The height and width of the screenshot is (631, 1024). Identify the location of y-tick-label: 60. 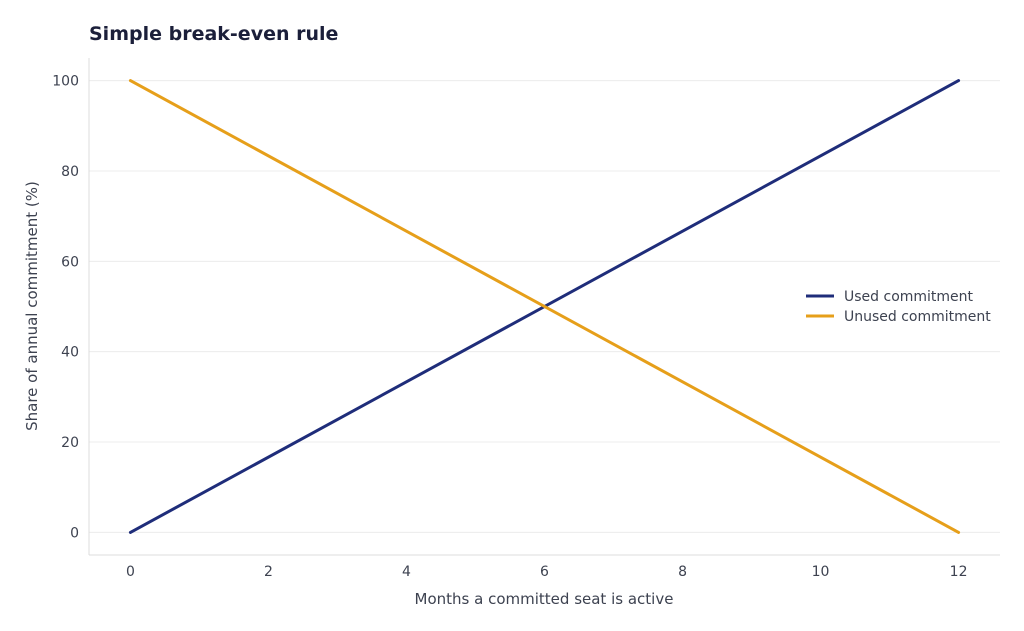
(70, 262).